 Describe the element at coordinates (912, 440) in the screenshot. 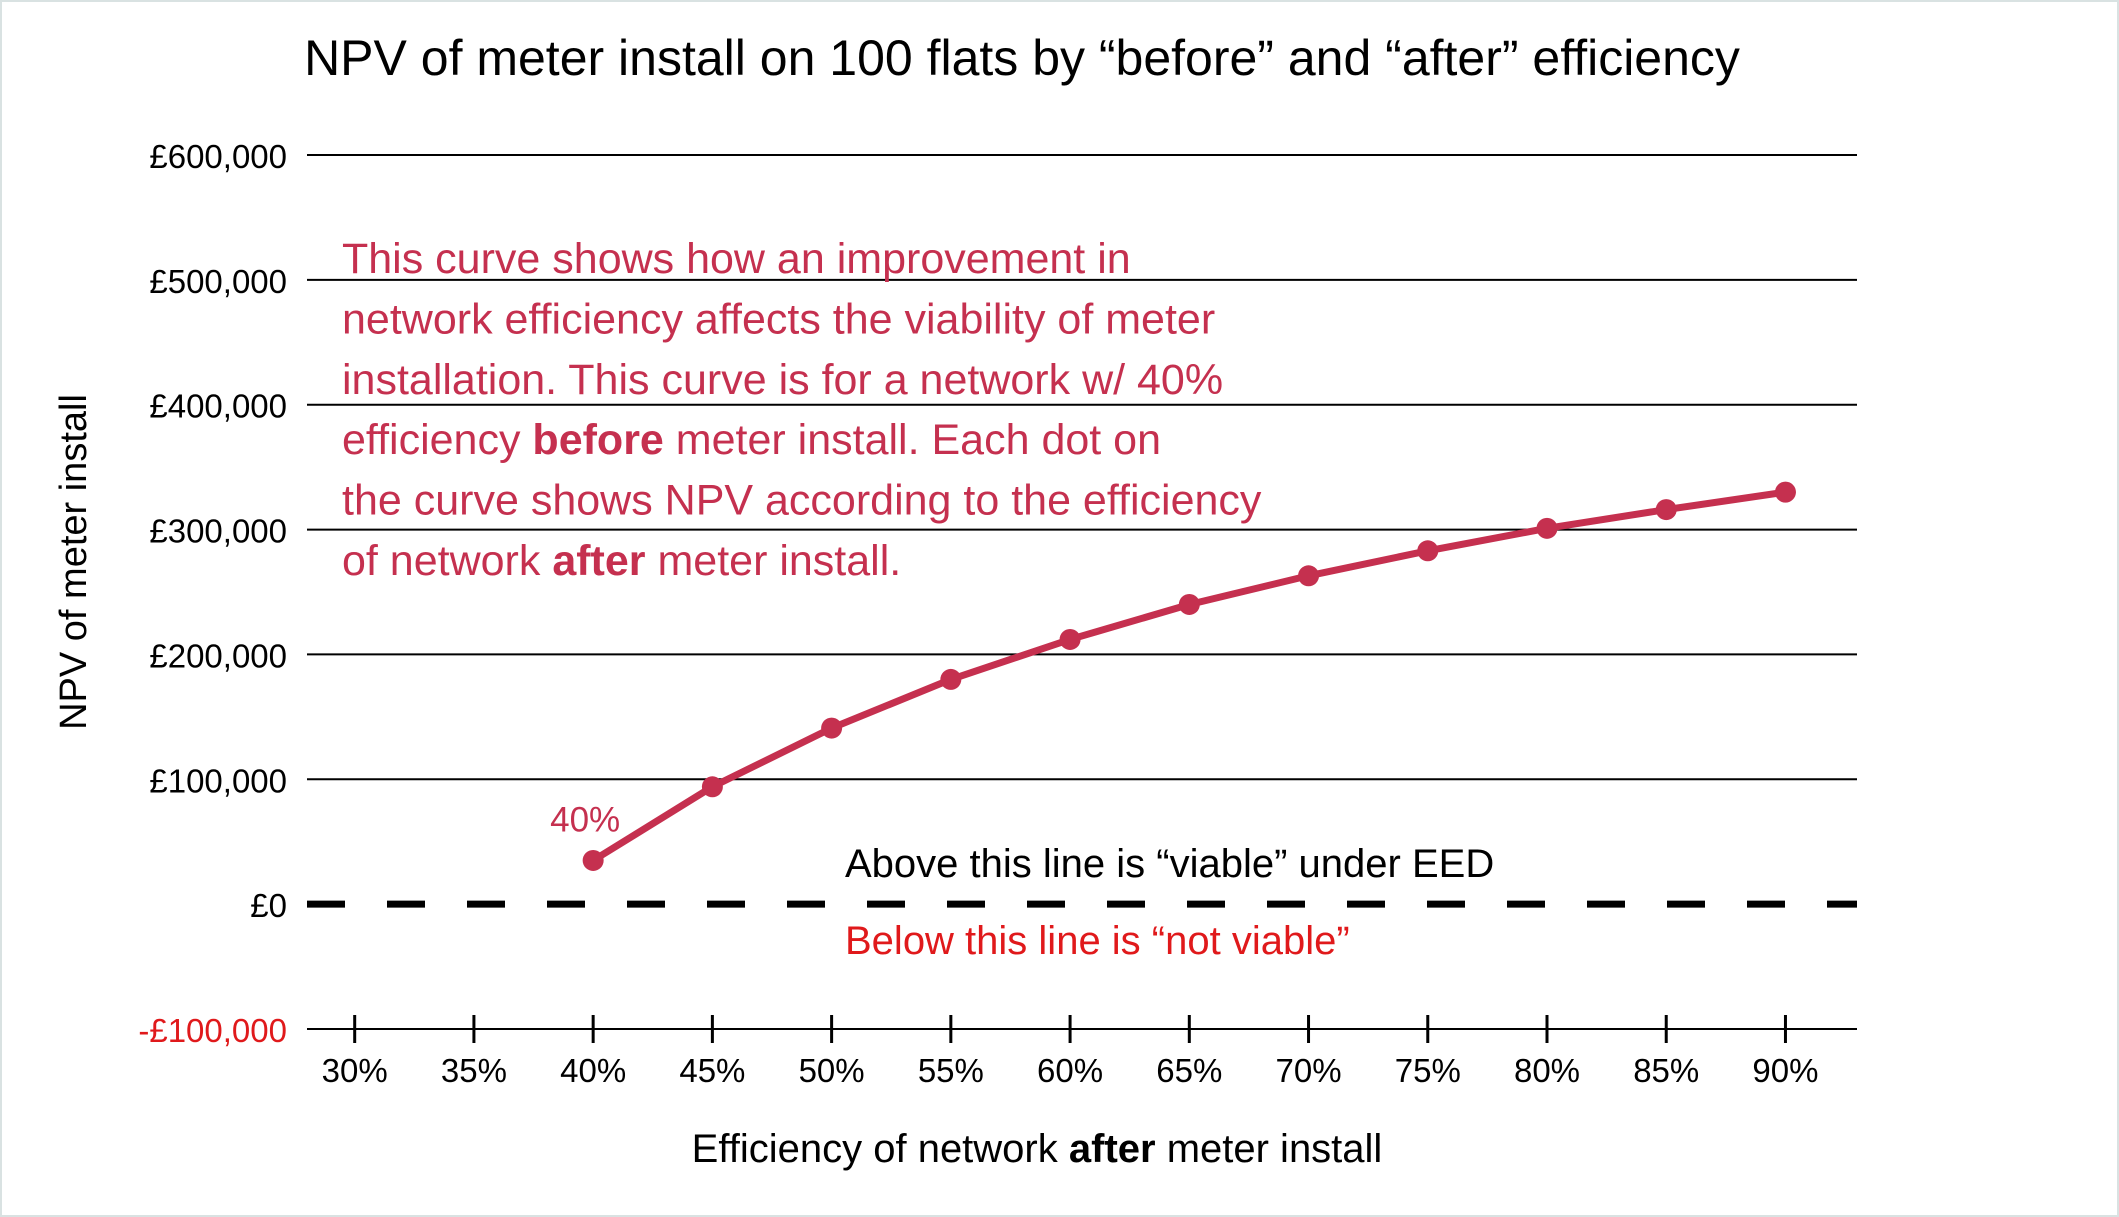

I see `callout-line-3-segment-2: meter install. Each dot on` at that location.